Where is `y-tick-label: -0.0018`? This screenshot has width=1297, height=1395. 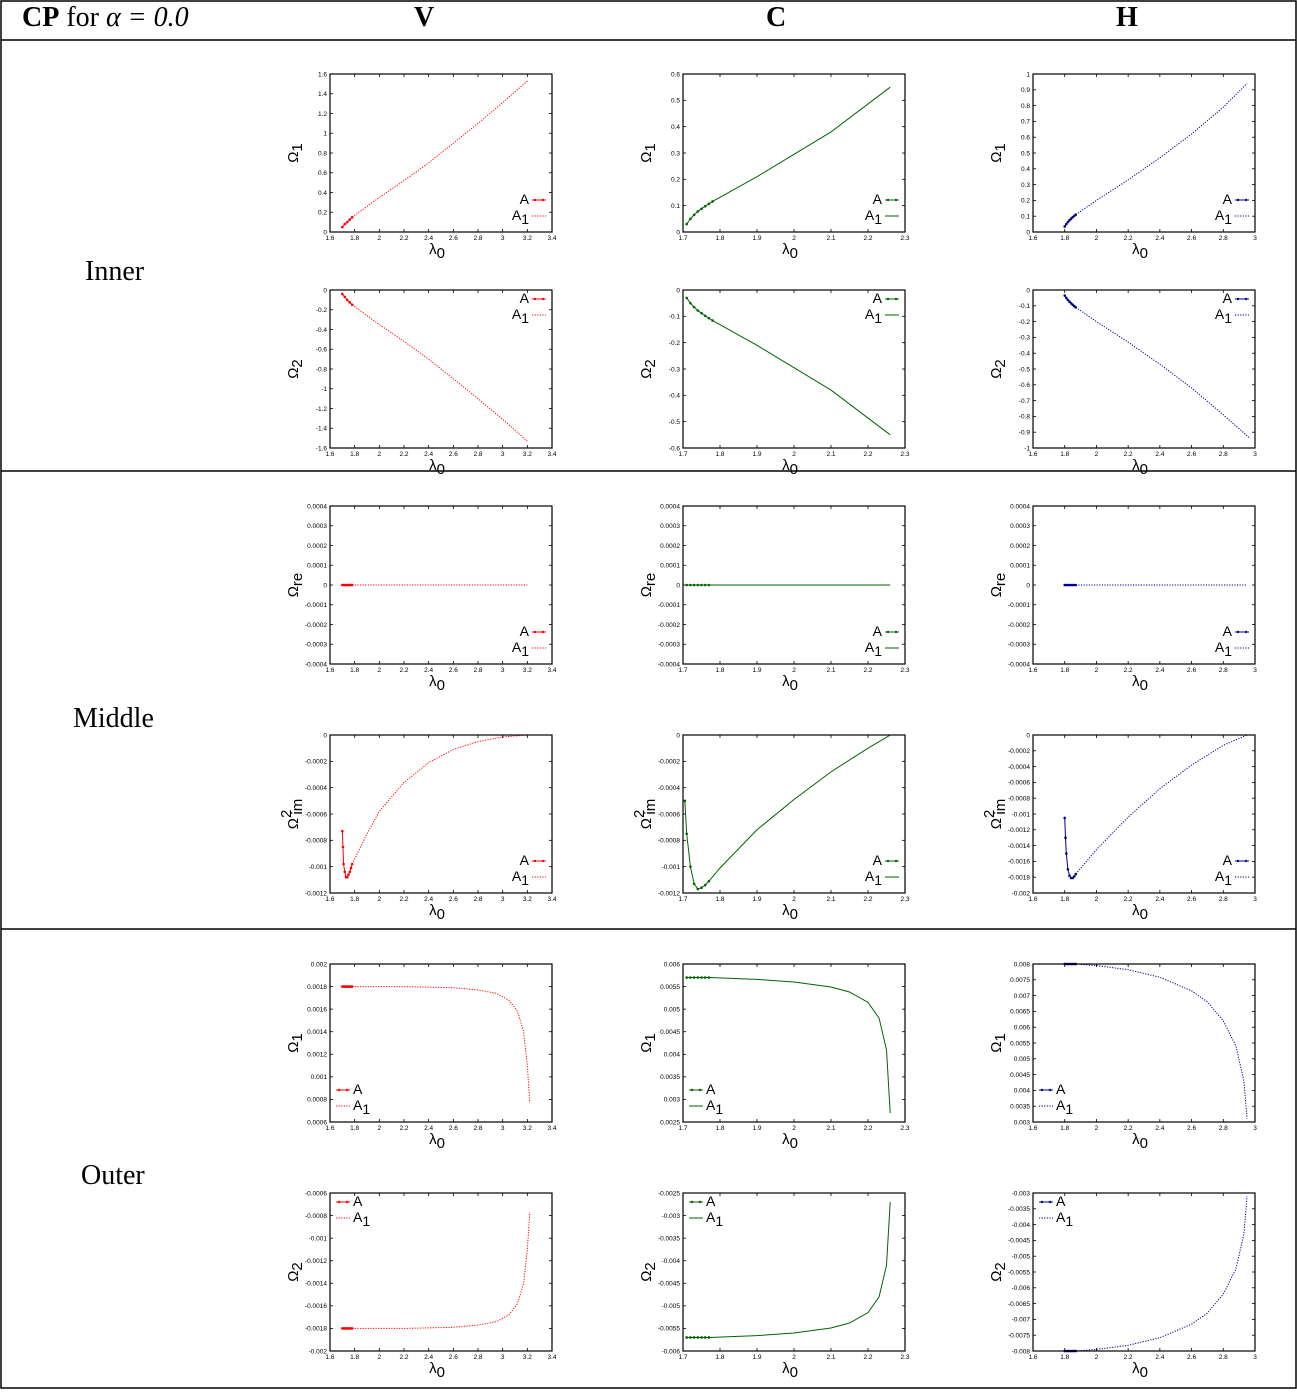
y-tick-label: -0.0018 is located at coordinates (316, 1329).